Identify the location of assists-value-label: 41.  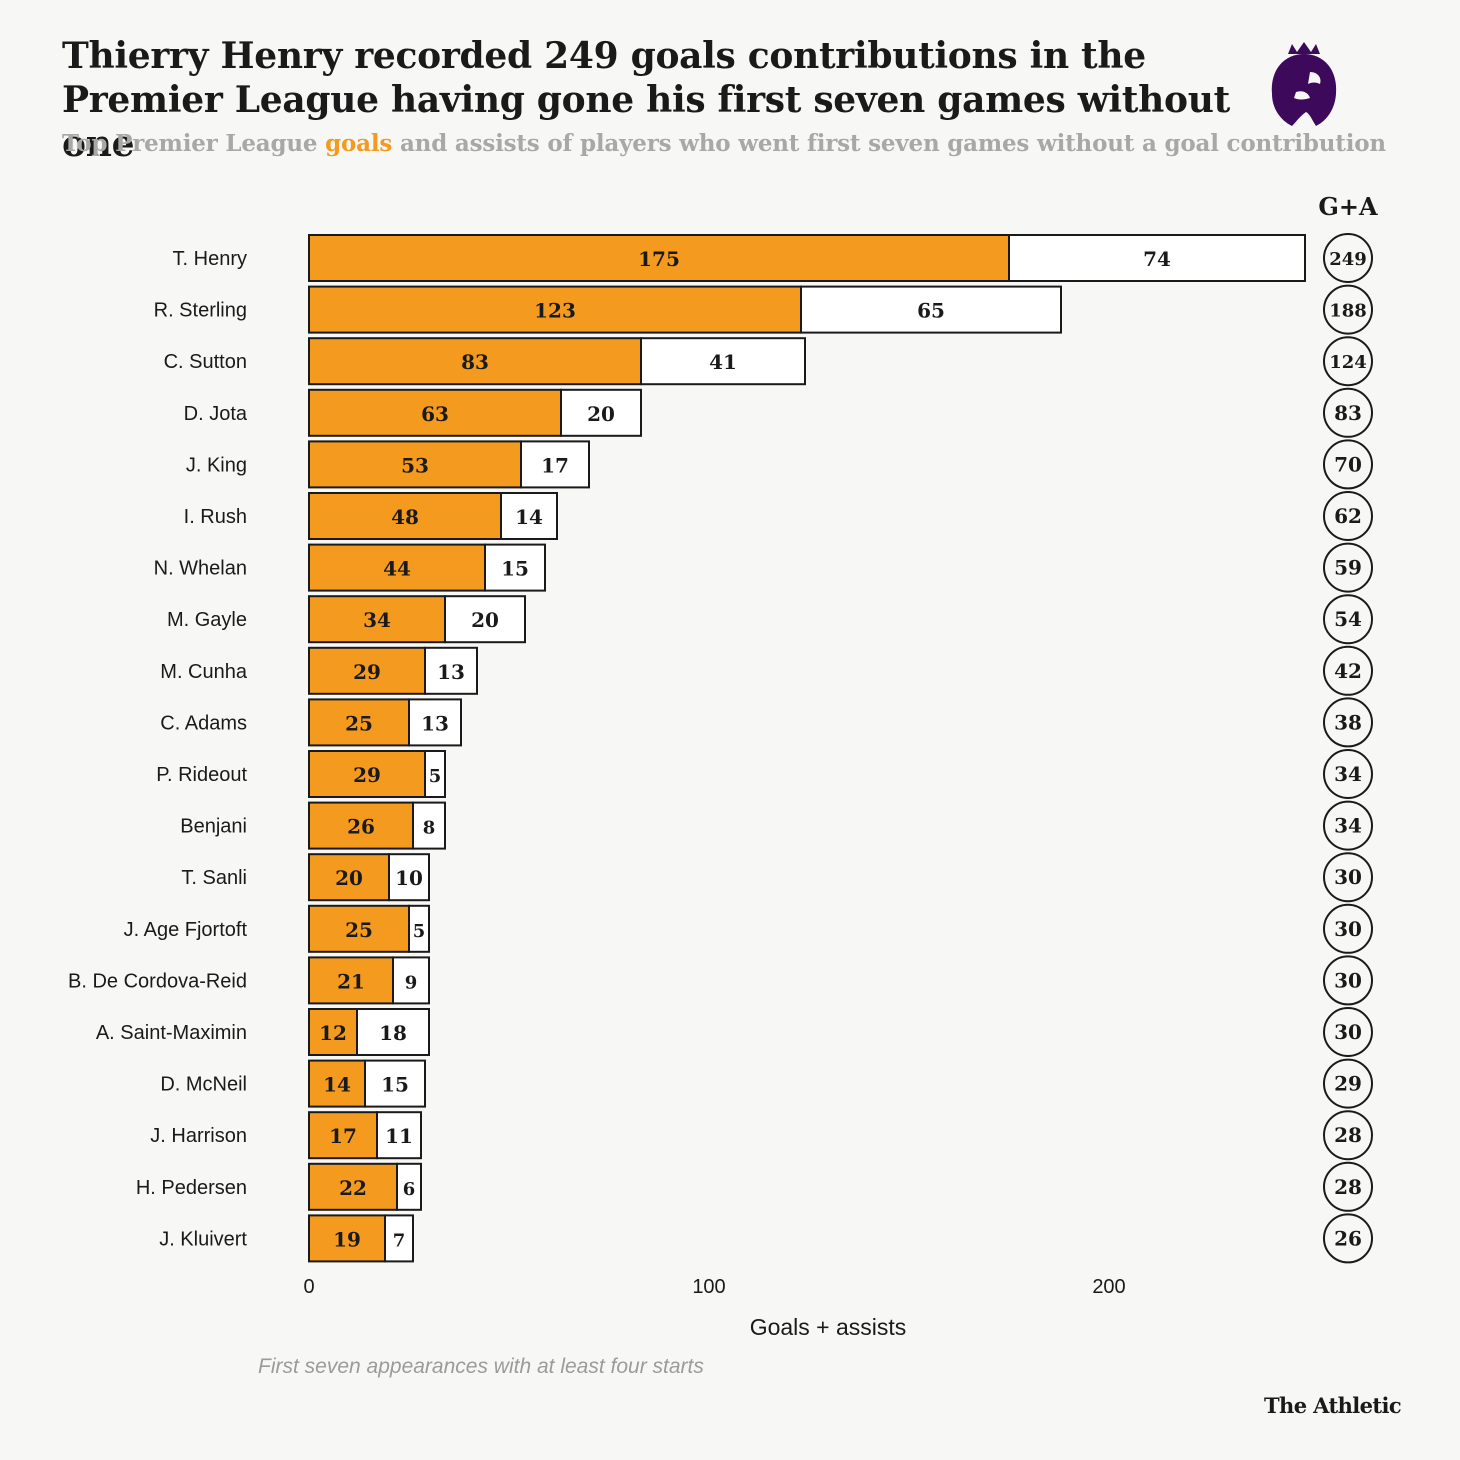
(723, 362).